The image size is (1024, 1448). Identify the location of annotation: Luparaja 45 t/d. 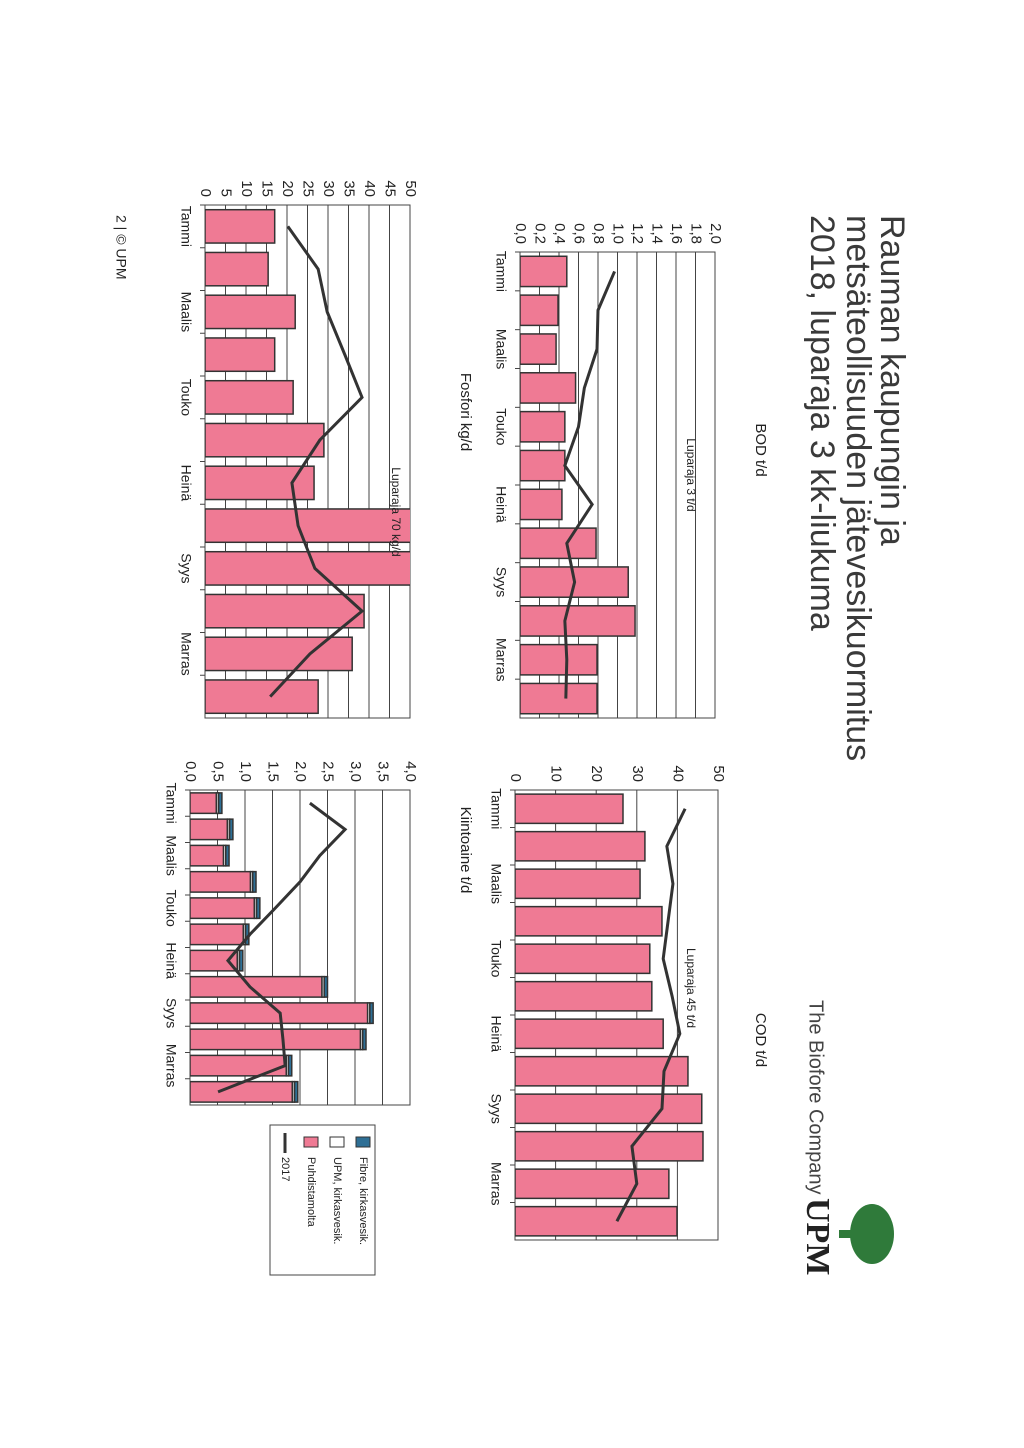
(691, 988).